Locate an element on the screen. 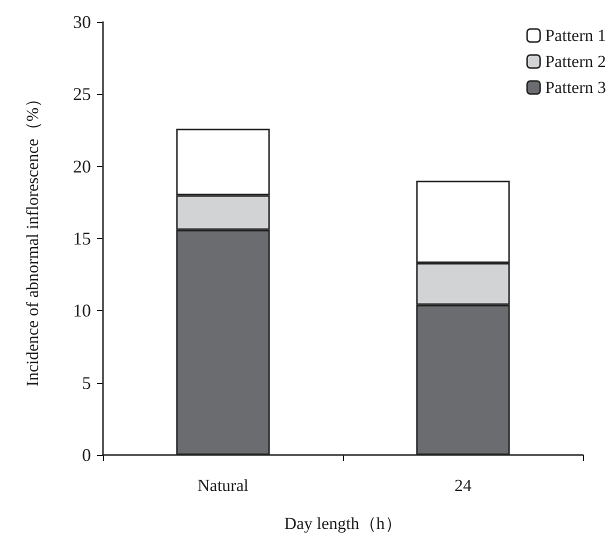 This screenshot has height=545, width=613. y-tick-label: 5 is located at coordinates (86, 382).